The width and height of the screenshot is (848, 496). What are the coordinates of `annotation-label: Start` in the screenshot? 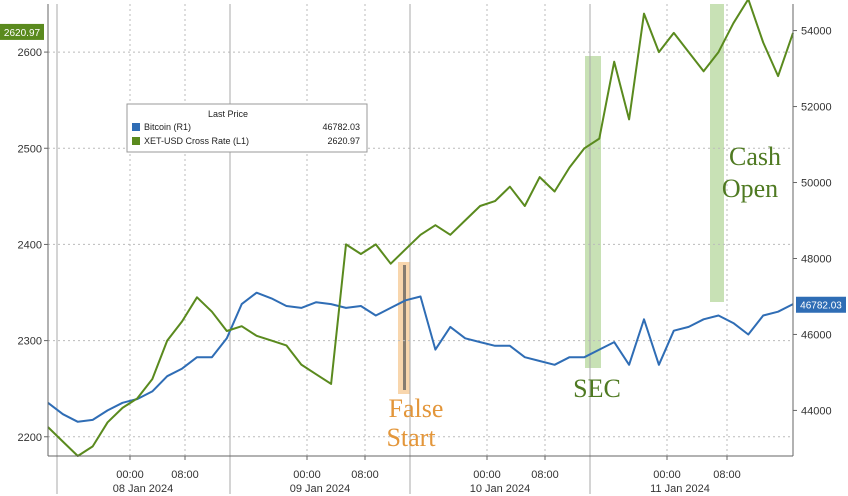 It's located at (411, 437).